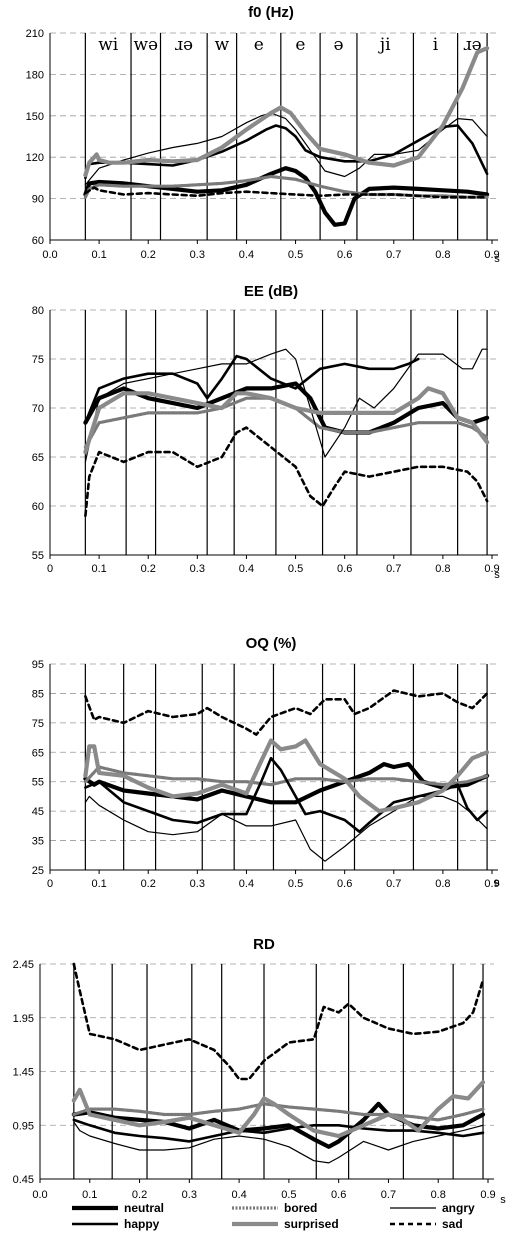 The height and width of the screenshot is (1238, 512). Describe the element at coordinates (142, 1224) in the screenshot. I see `legend-label: happy` at that location.